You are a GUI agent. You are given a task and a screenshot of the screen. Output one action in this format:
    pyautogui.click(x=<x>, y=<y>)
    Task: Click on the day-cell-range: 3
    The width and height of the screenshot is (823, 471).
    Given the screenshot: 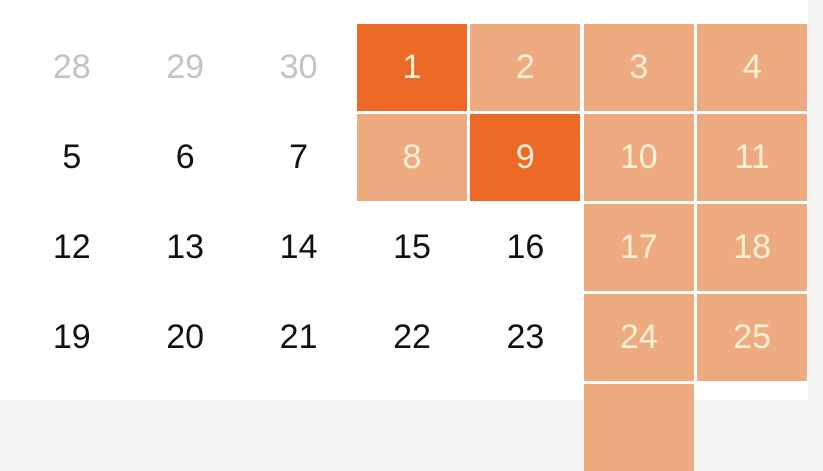 What is the action you would take?
    pyautogui.click(x=638, y=67)
    